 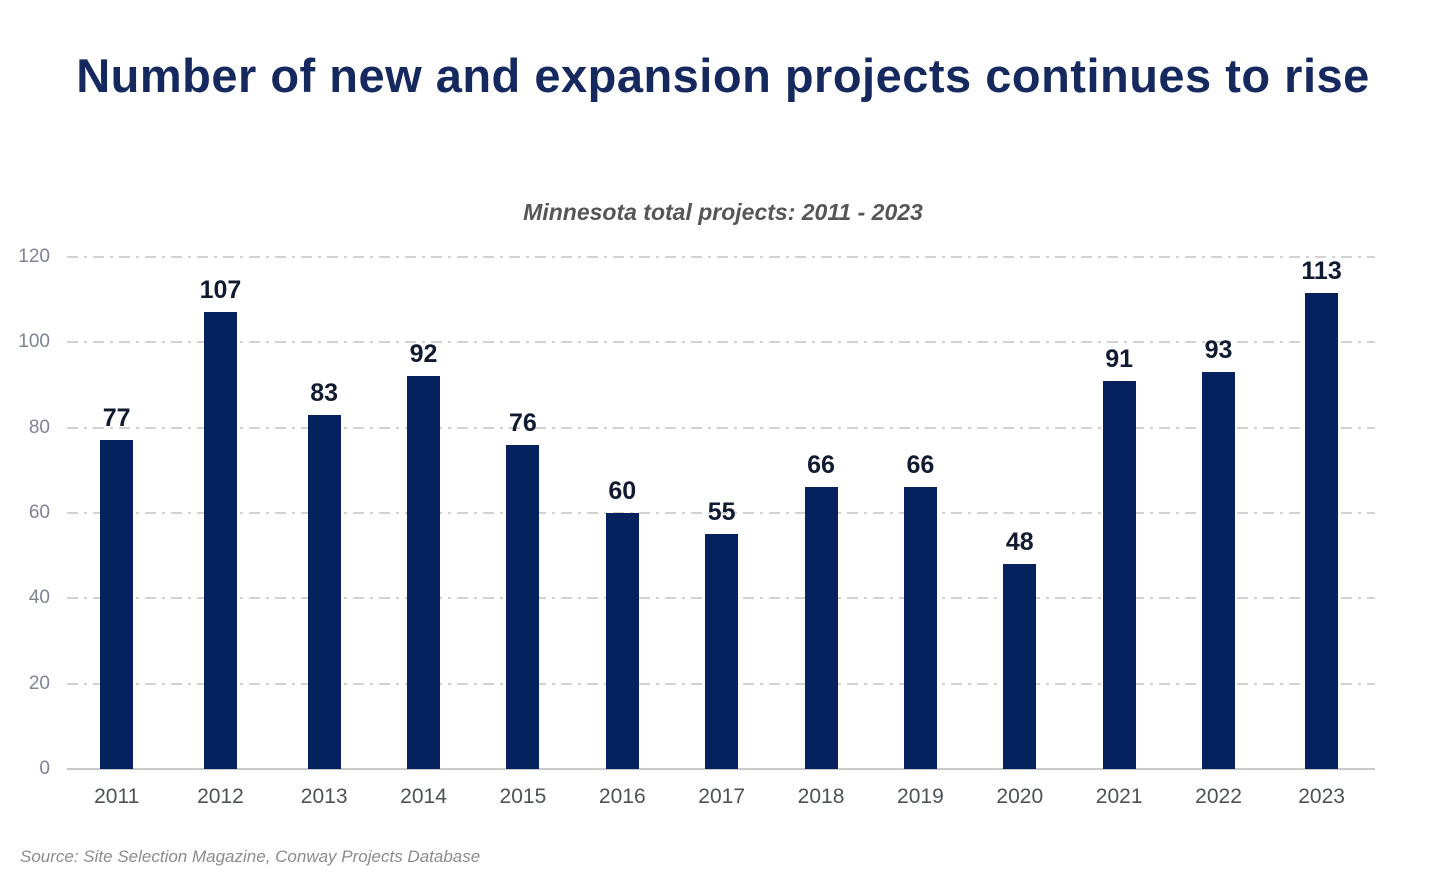 I want to click on bar-group: 76 2015, so click(x=523, y=532).